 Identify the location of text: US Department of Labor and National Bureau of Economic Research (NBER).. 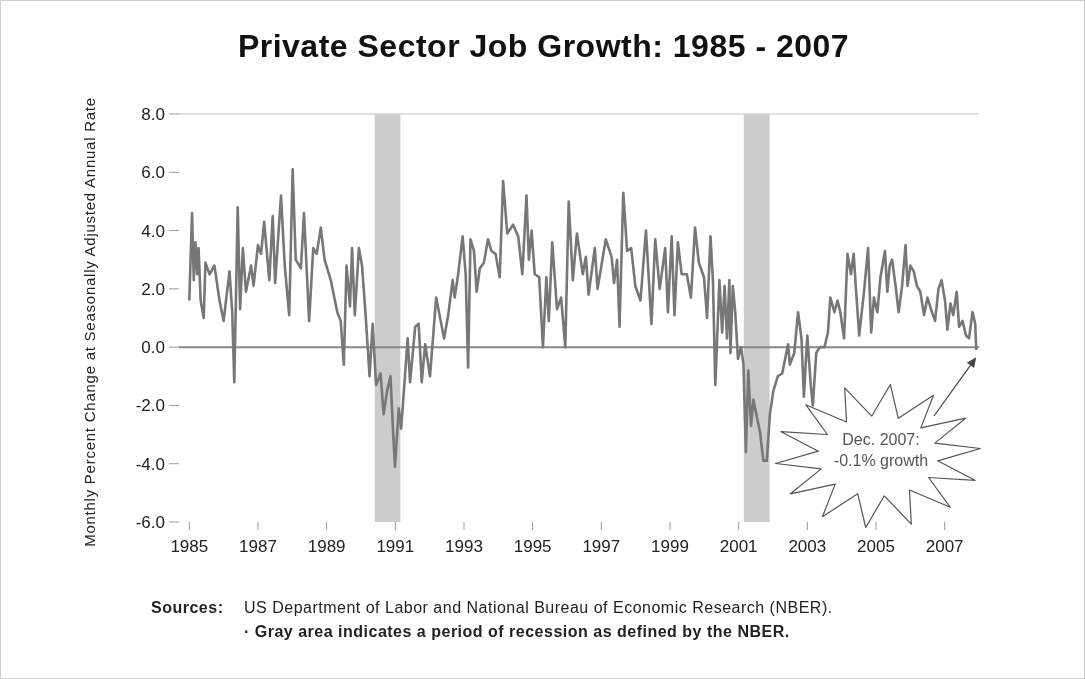
(538, 607).